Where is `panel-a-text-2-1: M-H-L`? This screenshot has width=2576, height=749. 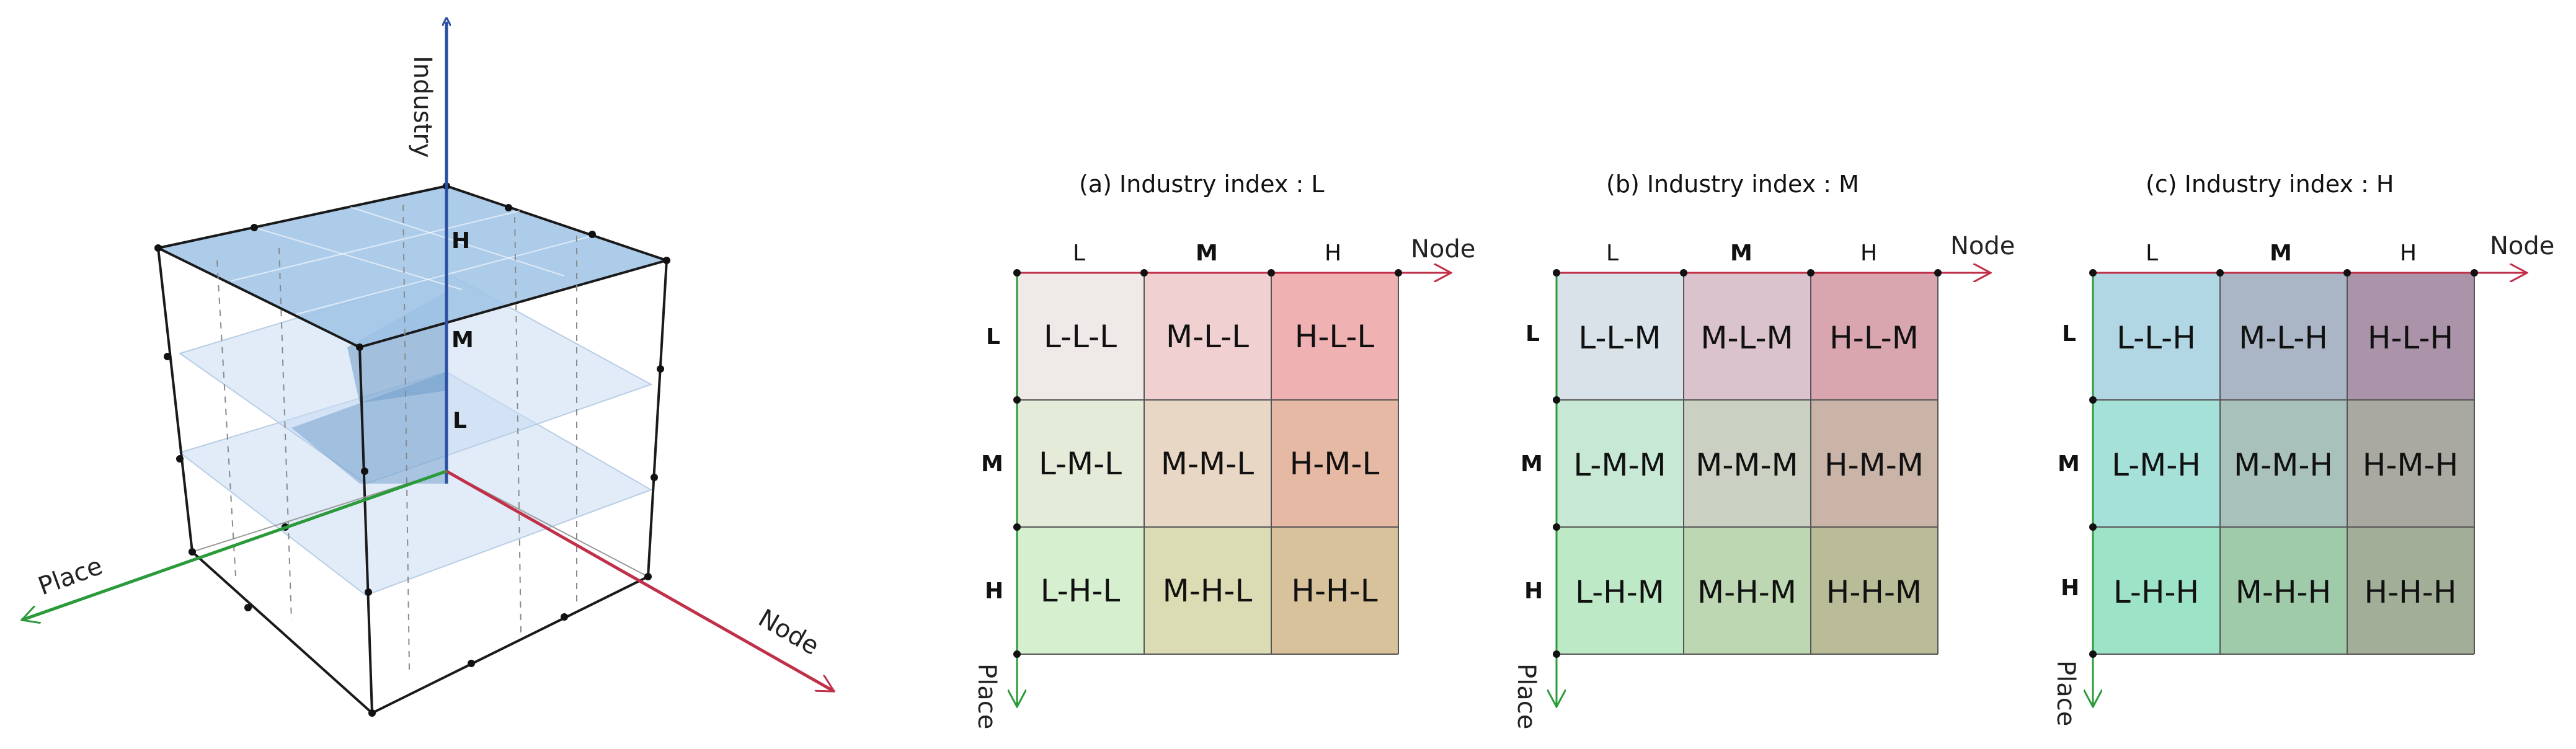 panel-a-text-2-1: M-H-L is located at coordinates (1208, 591).